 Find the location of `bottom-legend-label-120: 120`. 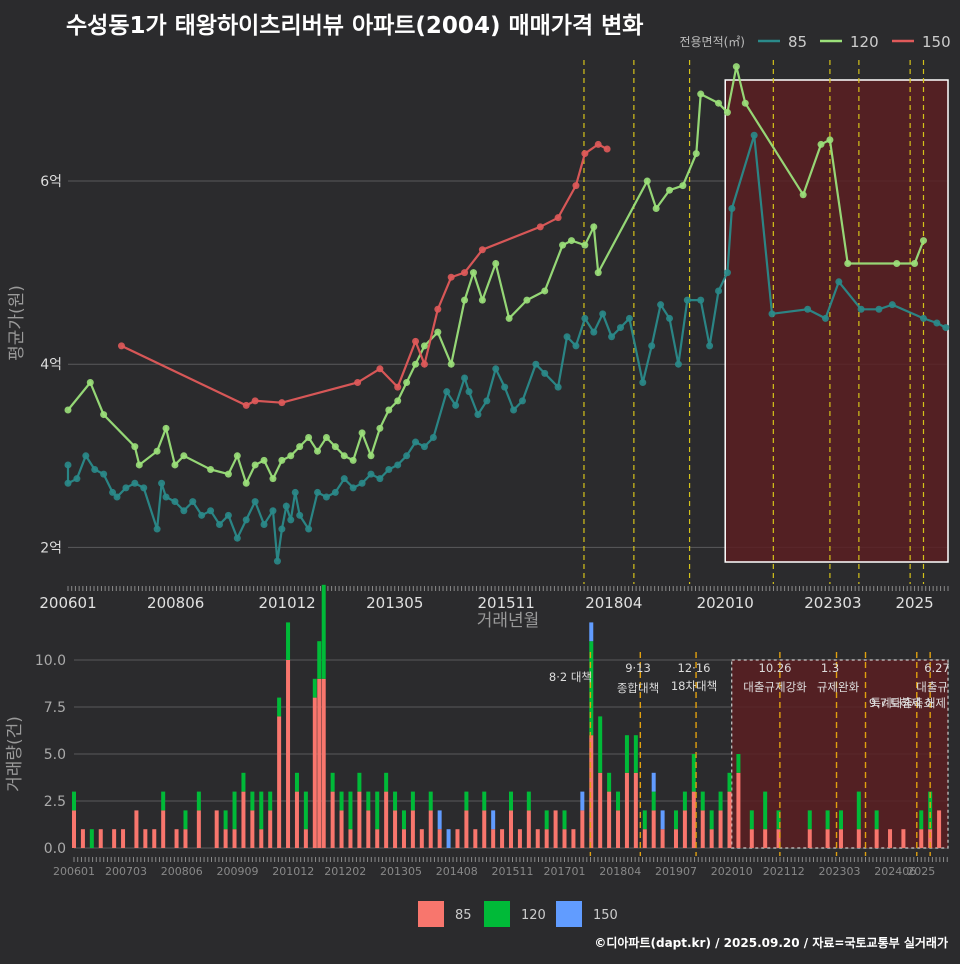

bottom-legend-label-120: 120 is located at coordinates (533, 915).